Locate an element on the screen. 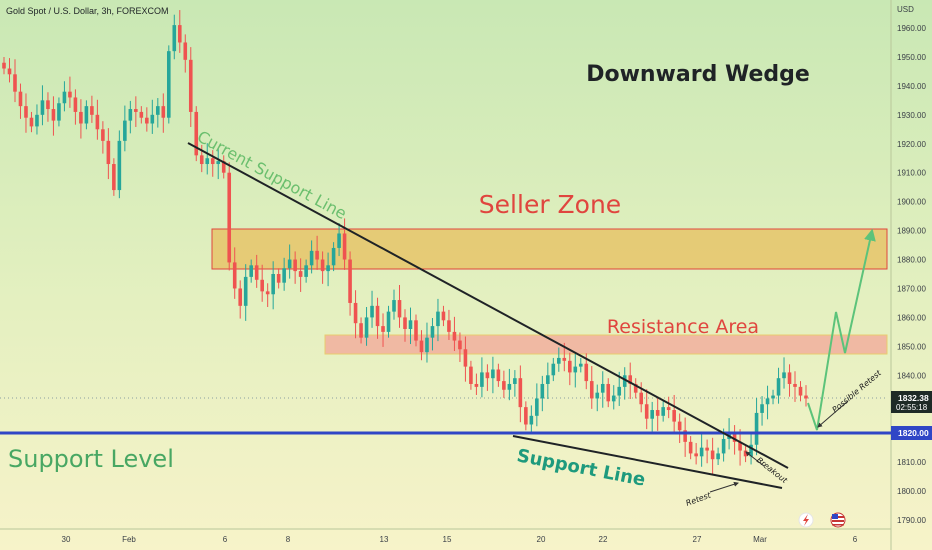 This screenshot has height=550, width=932. price-countdown: 02:55:18 is located at coordinates (912, 407).